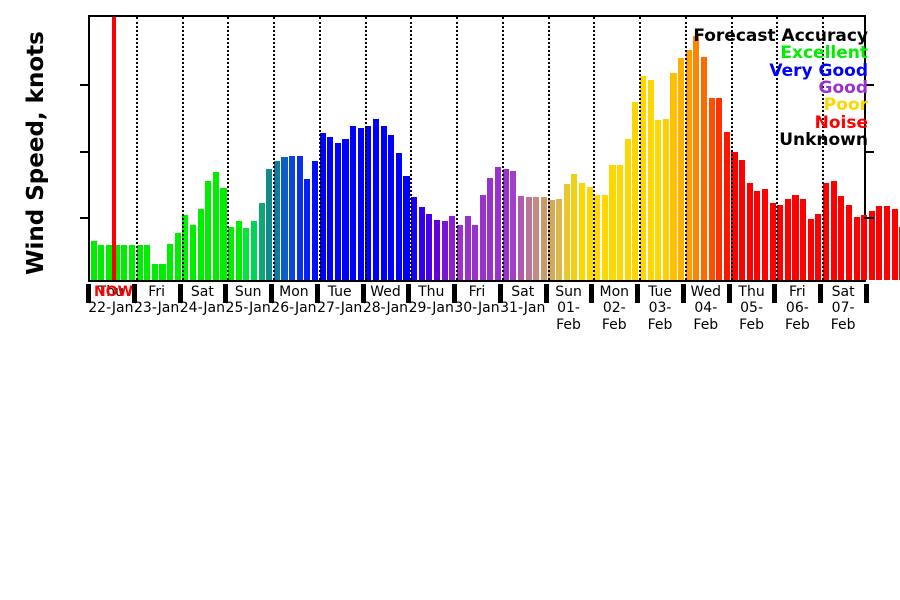 Image resolution: width=900 pixels, height=600 pixels. I want to click on legend-entry-good: Good, so click(843, 87).